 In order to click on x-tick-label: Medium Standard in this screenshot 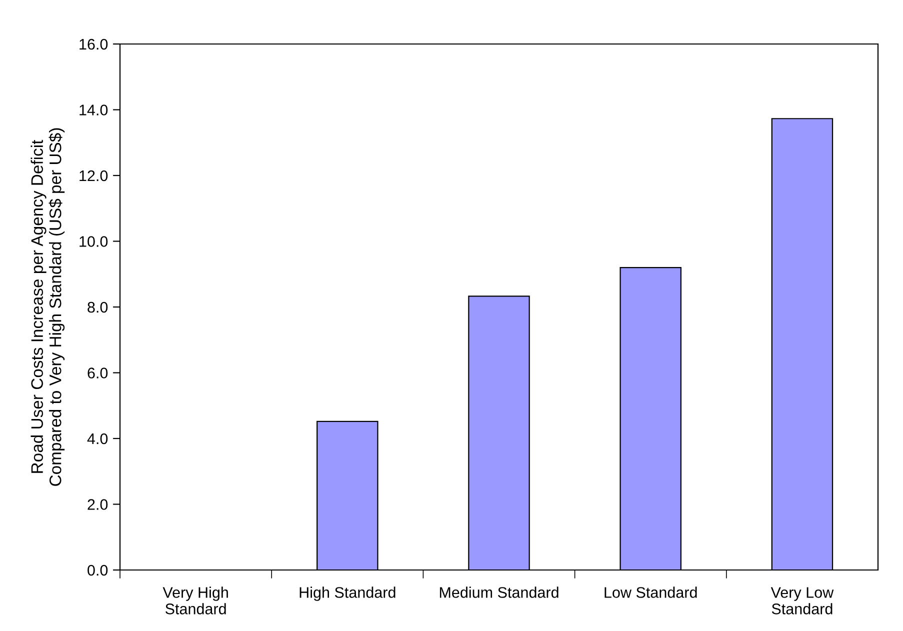, I will do `click(499, 592)`.